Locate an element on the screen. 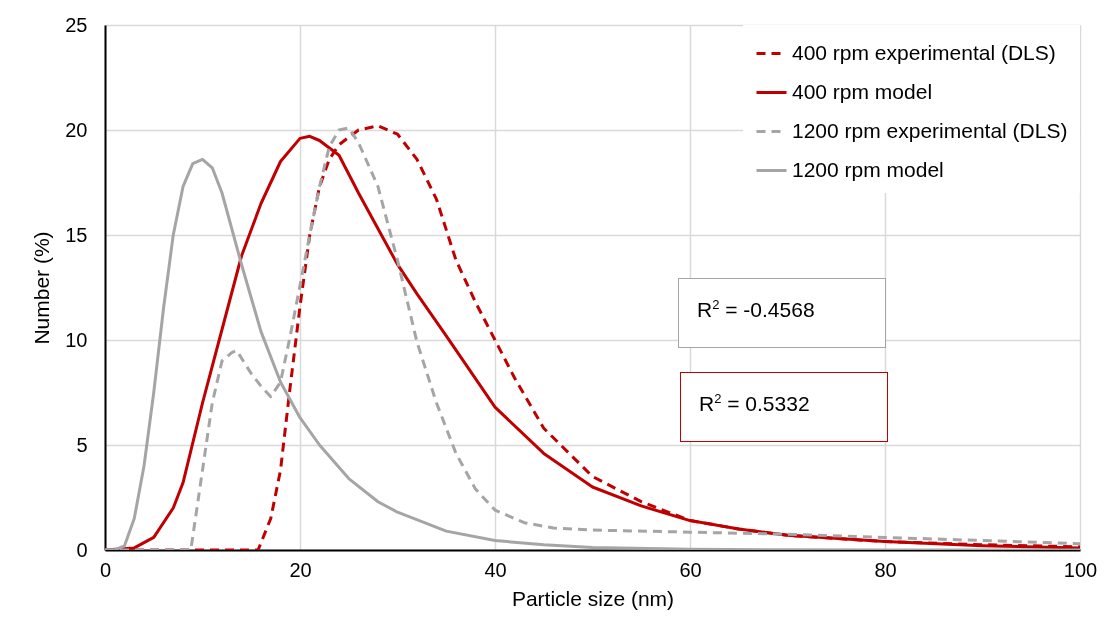 This screenshot has height=637, width=1106. y-tick-label: 0 is located at coordinates (82, 549).